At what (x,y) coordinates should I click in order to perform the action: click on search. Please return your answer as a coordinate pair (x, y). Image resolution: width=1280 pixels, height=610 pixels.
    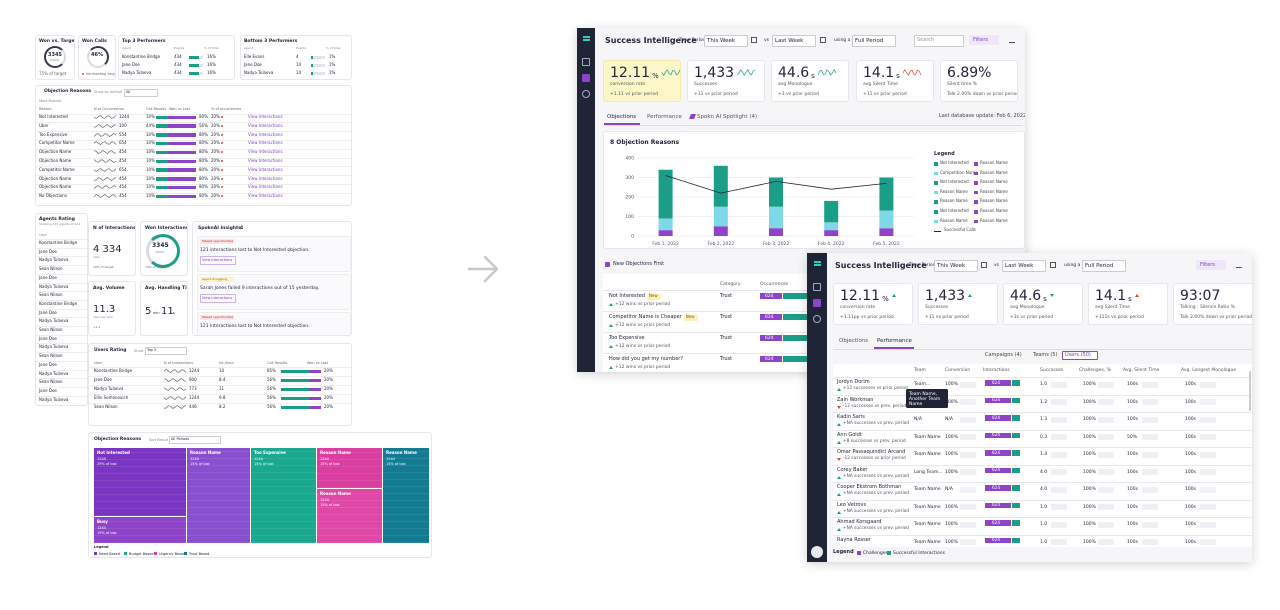
    Looking at the image, I should click on (939, 41).